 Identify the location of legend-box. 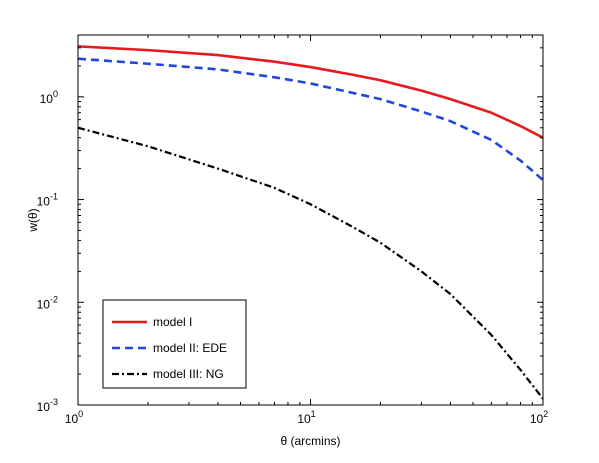
(174, 344).